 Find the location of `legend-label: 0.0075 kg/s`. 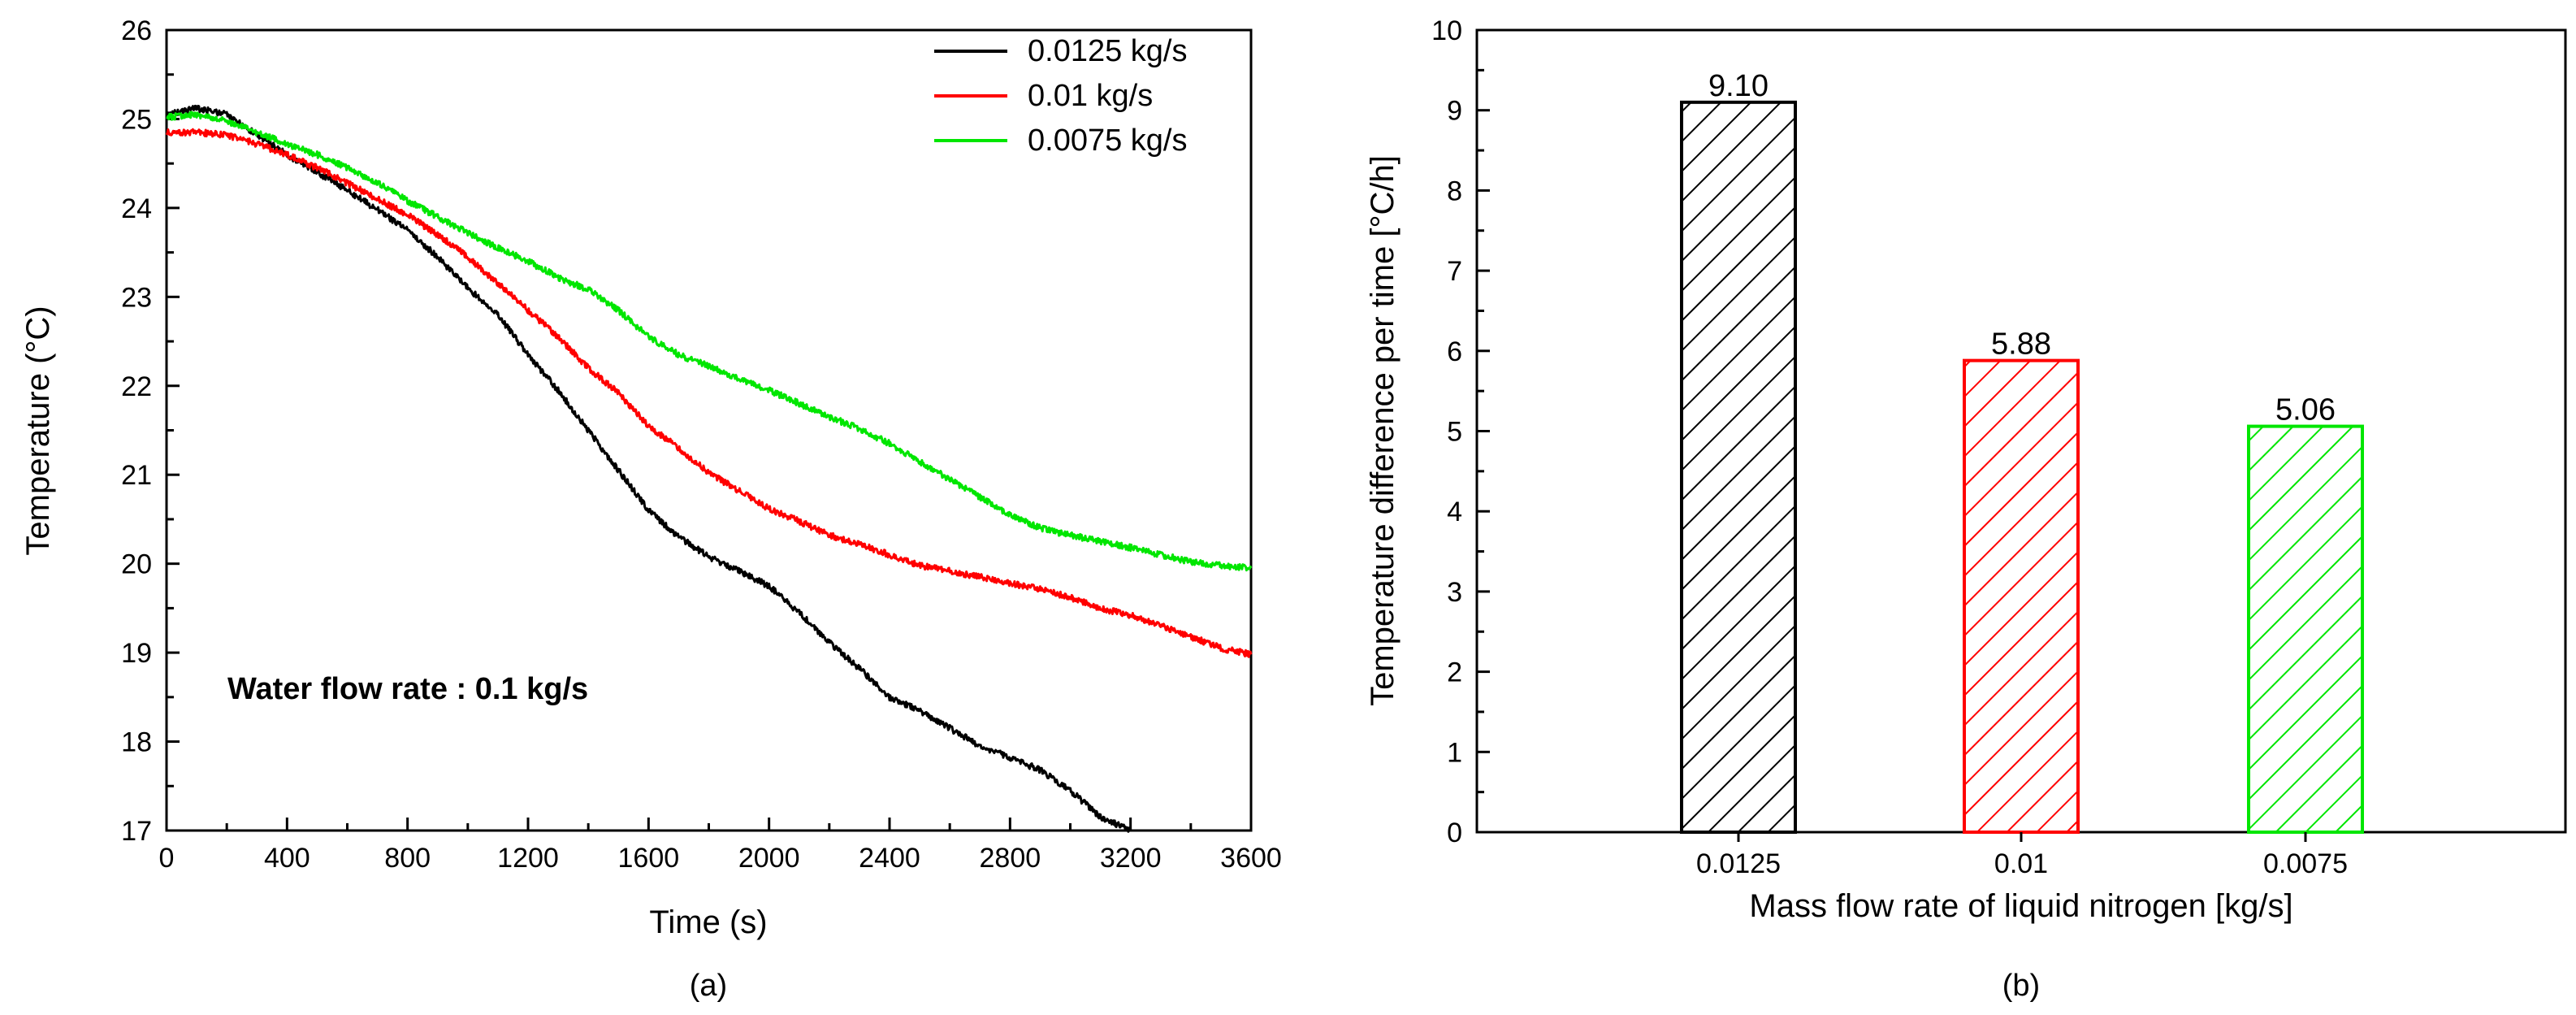

legend-label: 0.0075 kg/s is located at coordinates (1107, 141).